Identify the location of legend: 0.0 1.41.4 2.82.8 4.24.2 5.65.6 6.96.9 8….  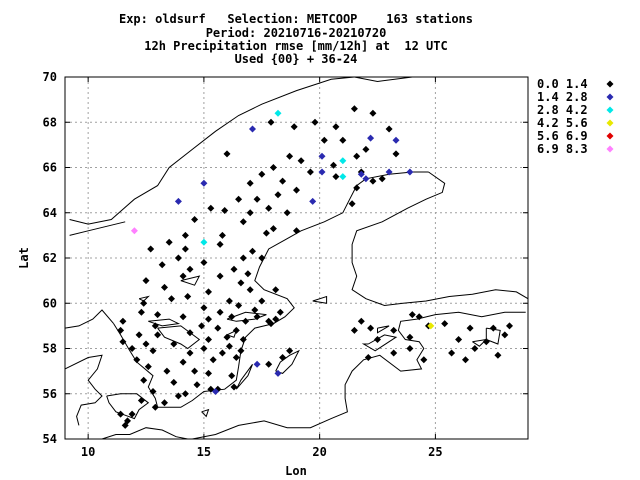
(575, 116).